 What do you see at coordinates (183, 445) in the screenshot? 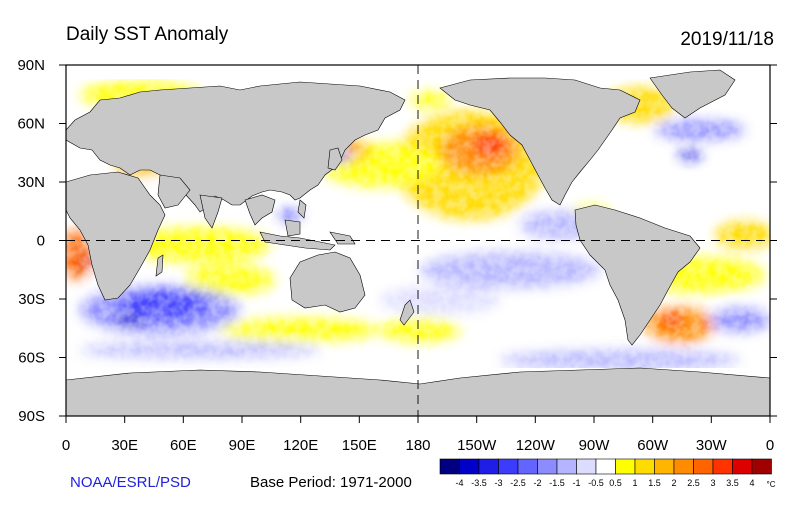
I see `lon-label: 60E` at bounding box center [183, 445].